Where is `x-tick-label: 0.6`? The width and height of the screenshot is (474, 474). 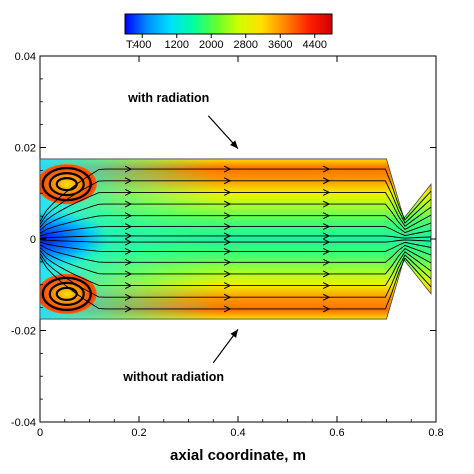 x-tick-label: 0.6 is located at coordinates (336, 433).